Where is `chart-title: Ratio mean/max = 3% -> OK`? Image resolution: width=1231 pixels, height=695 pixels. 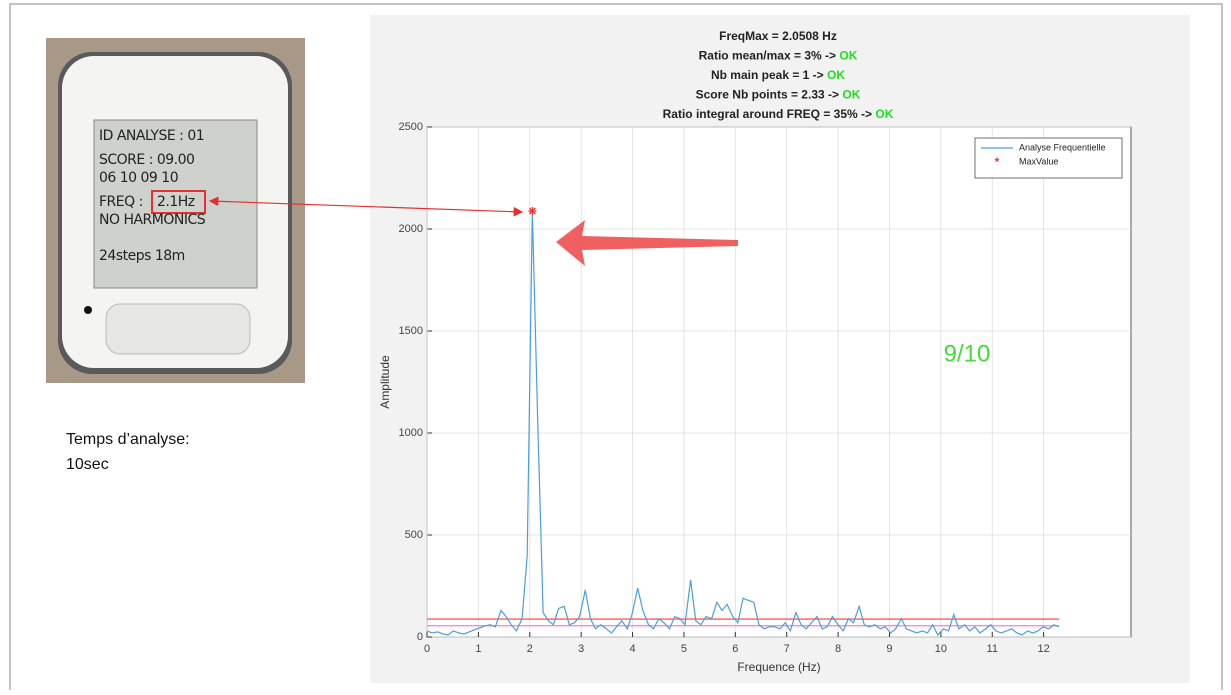 chart-title: Ratio mean/max = 3% -> OK is located at coordinates (778, 56).